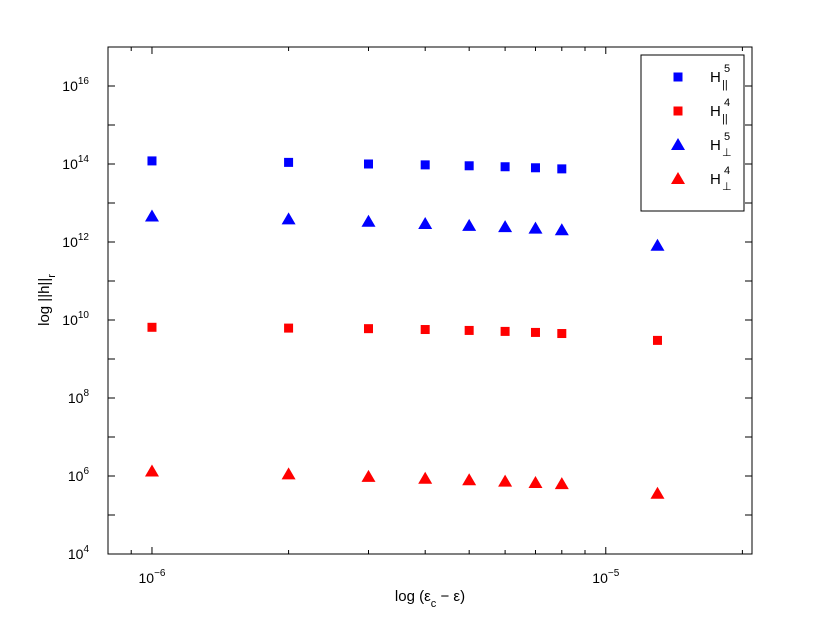 This screenshot has width=830, height=625. What do you see at coordinates (75, 163) in the screenshot?
I see `y-tick-label: 10¹⁴` at bounding box center [75, 163].